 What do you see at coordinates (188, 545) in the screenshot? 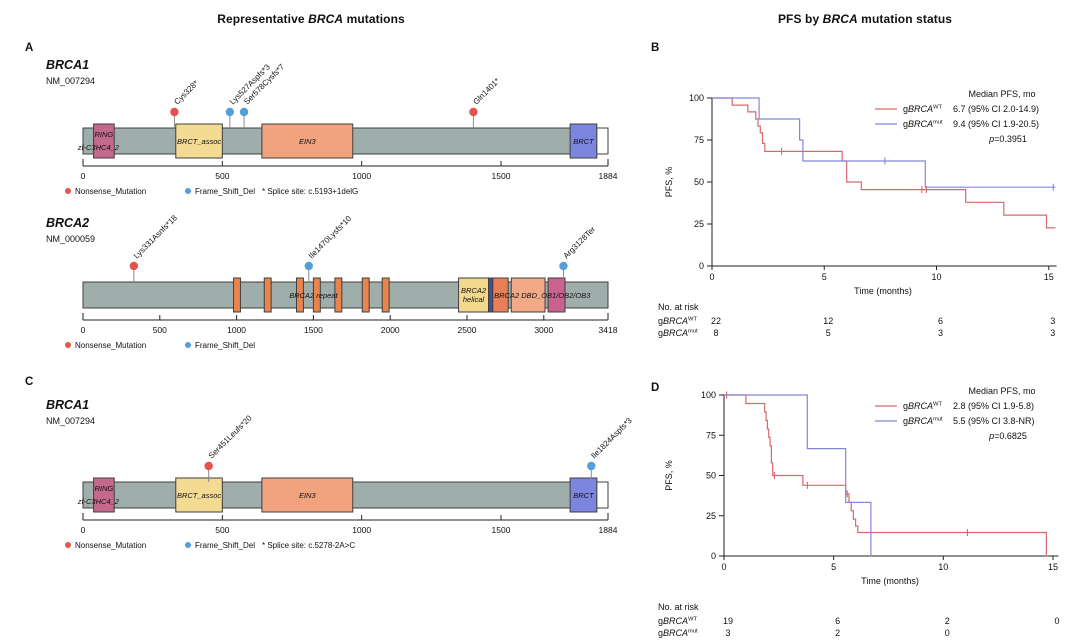
I see `legend-dot-frameshift` at bounding box center [188, 545].